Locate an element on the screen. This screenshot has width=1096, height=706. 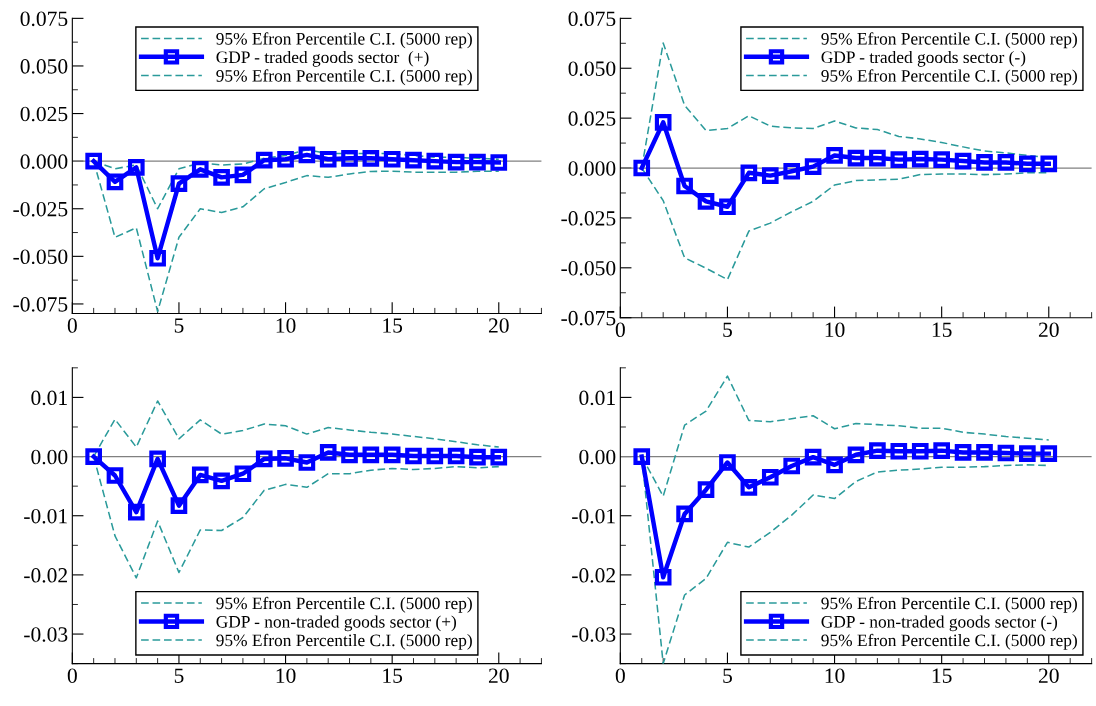
y-tick-label: -0.01 is located at coordinates (593, 516).